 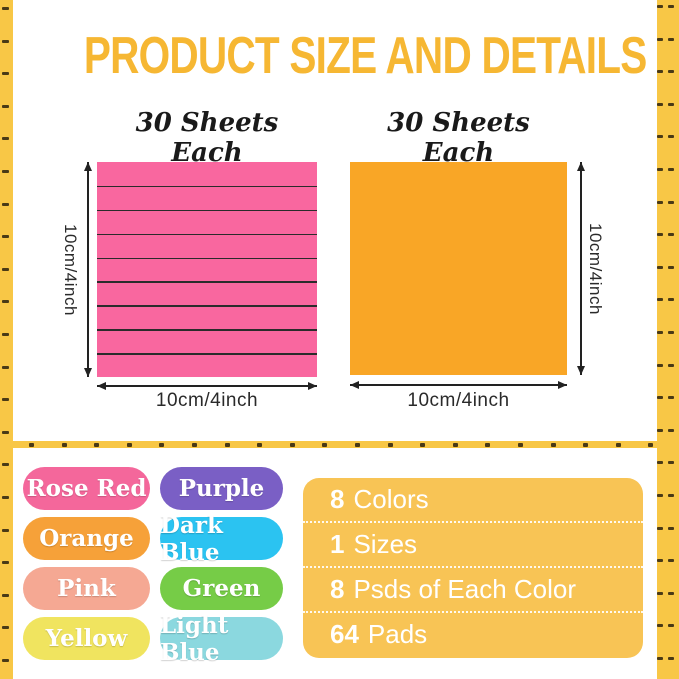 What do you see at coordinates (391, 499) in the screenshot?
I see `detail-label: Colors` at bounding box center [391, 499].